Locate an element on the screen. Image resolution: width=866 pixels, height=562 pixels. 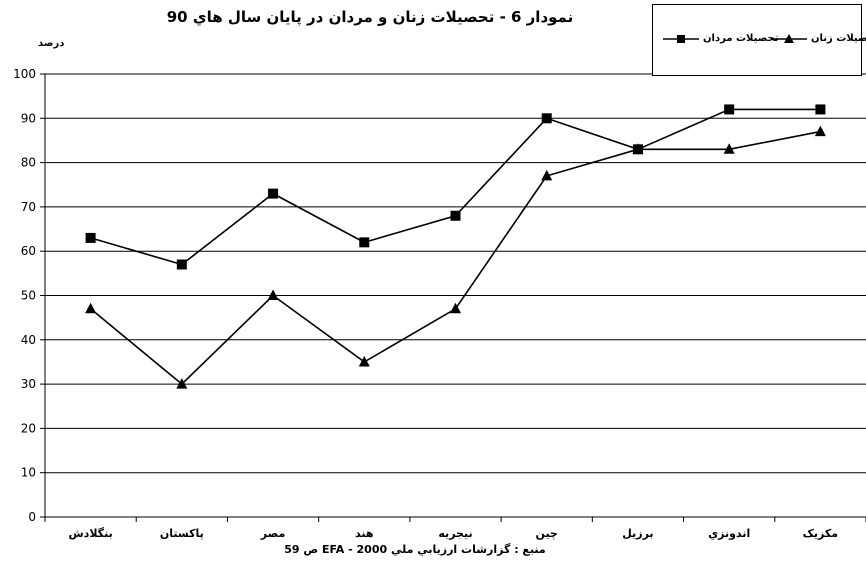
x-tick-label: اندونزي is located at coordinates (729, 533).